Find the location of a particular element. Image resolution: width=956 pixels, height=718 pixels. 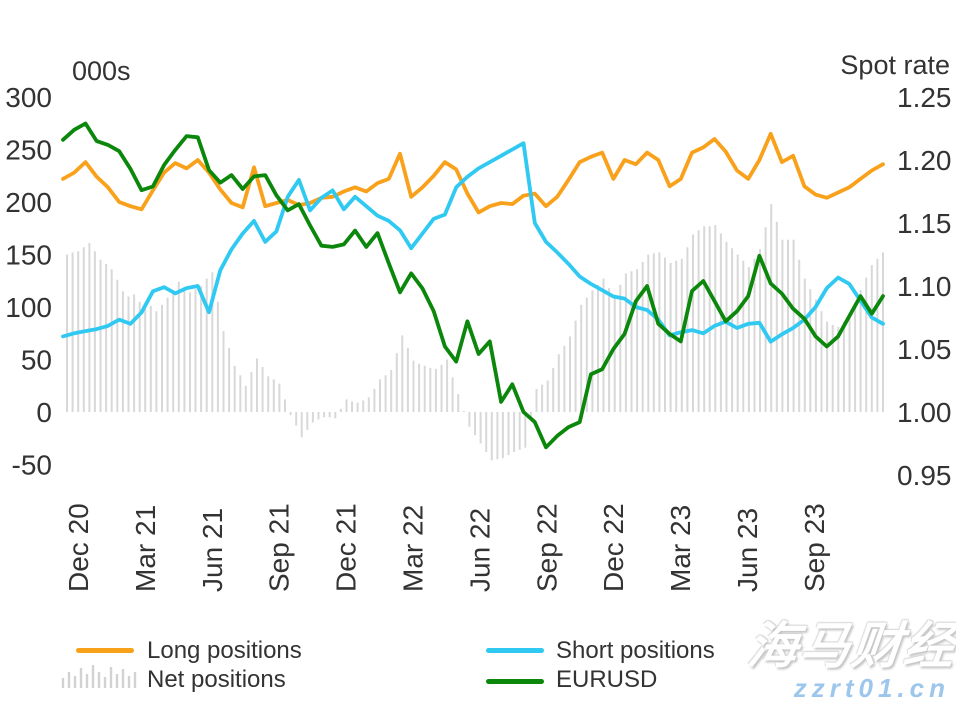

left-axis-tick: 50 is located at coordinates (36, 360).